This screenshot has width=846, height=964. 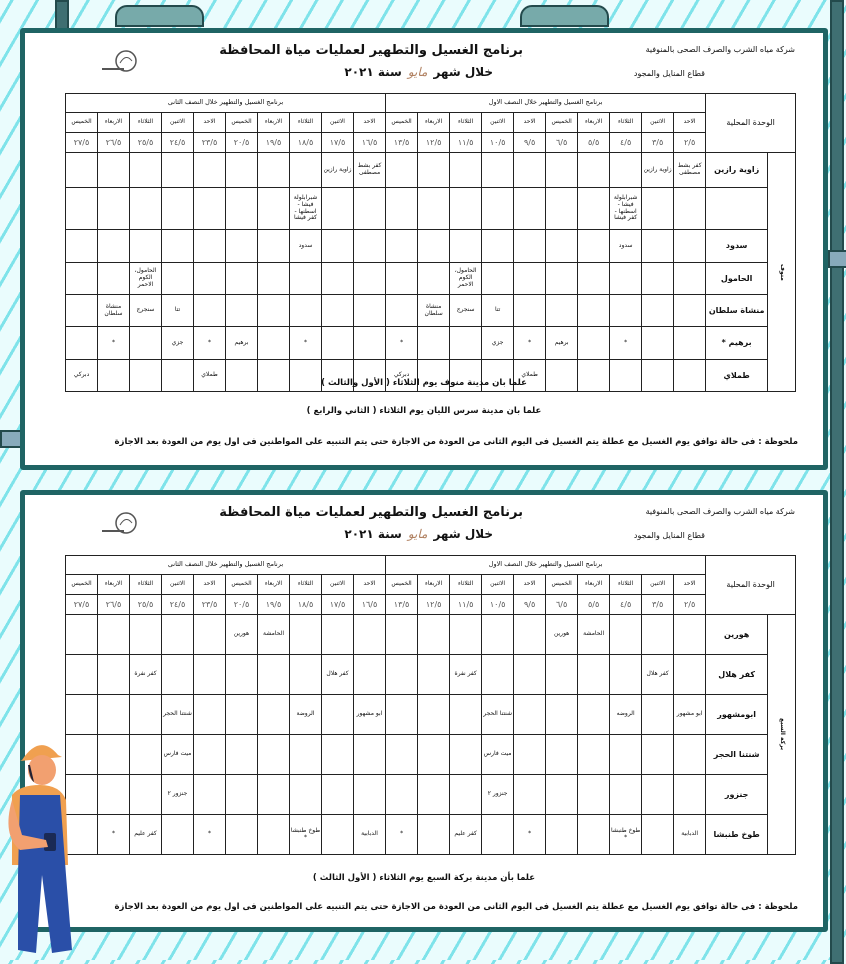 What do you see at coordinates (145, 604) in the screenshot?
I see `date-header: ٢٥/٥` at bounding box center [145, 604].